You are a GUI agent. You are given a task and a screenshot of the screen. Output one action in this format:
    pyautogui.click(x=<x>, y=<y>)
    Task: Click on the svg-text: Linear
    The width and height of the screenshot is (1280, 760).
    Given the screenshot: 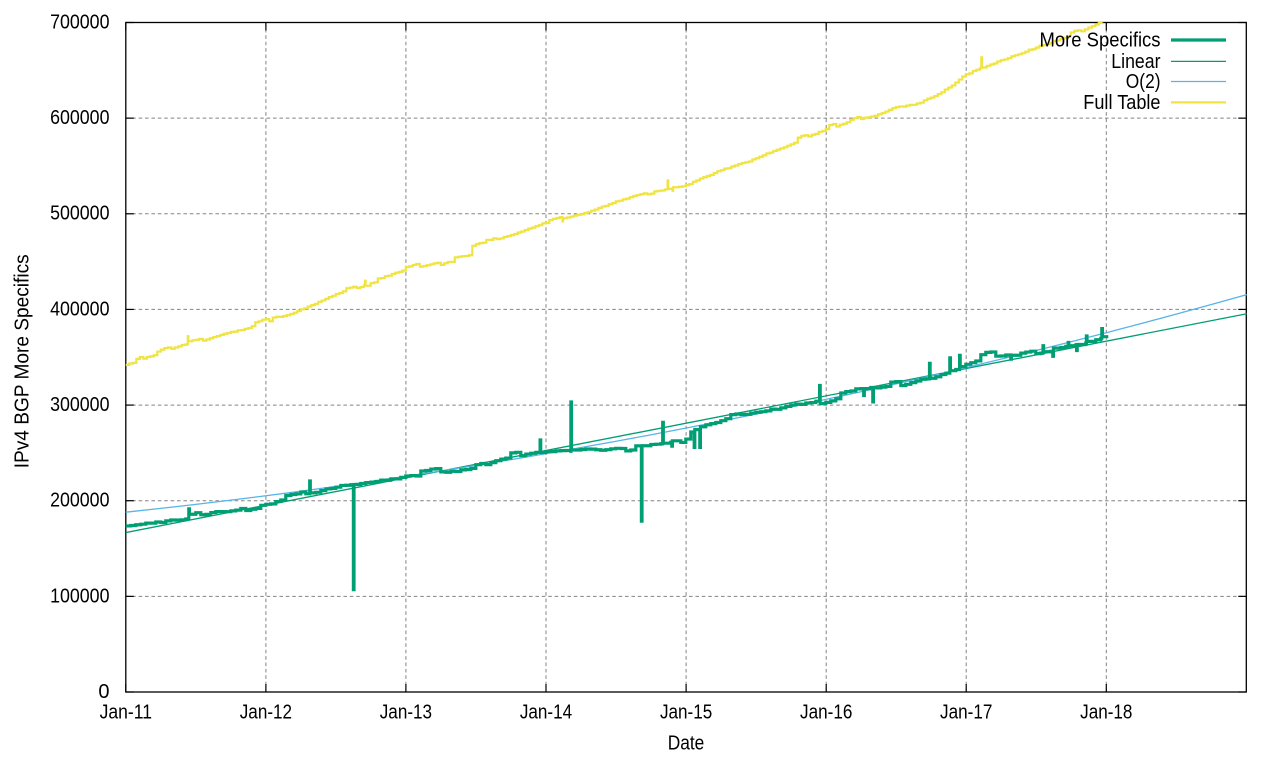 What is the action you would take?
    pyautogui.click(x=1135, y=62)
    